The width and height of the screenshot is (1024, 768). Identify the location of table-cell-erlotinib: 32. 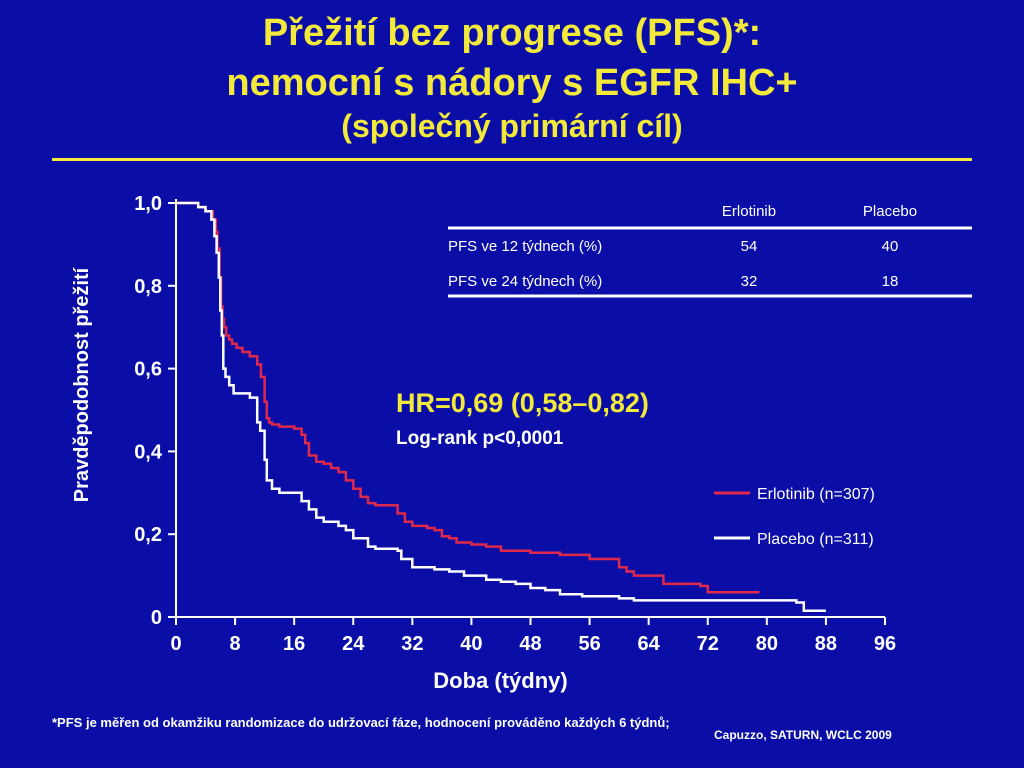
(749, 281).